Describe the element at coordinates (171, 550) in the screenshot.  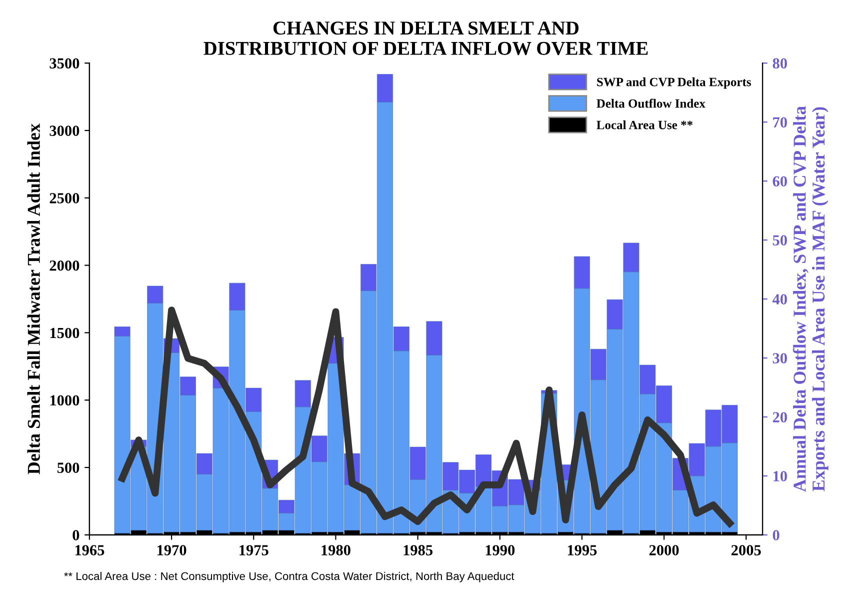
I see `x-tick-label: 1970` at that location.